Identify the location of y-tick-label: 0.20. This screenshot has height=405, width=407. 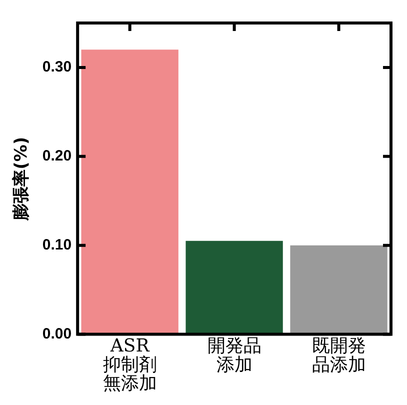
(57, 156).